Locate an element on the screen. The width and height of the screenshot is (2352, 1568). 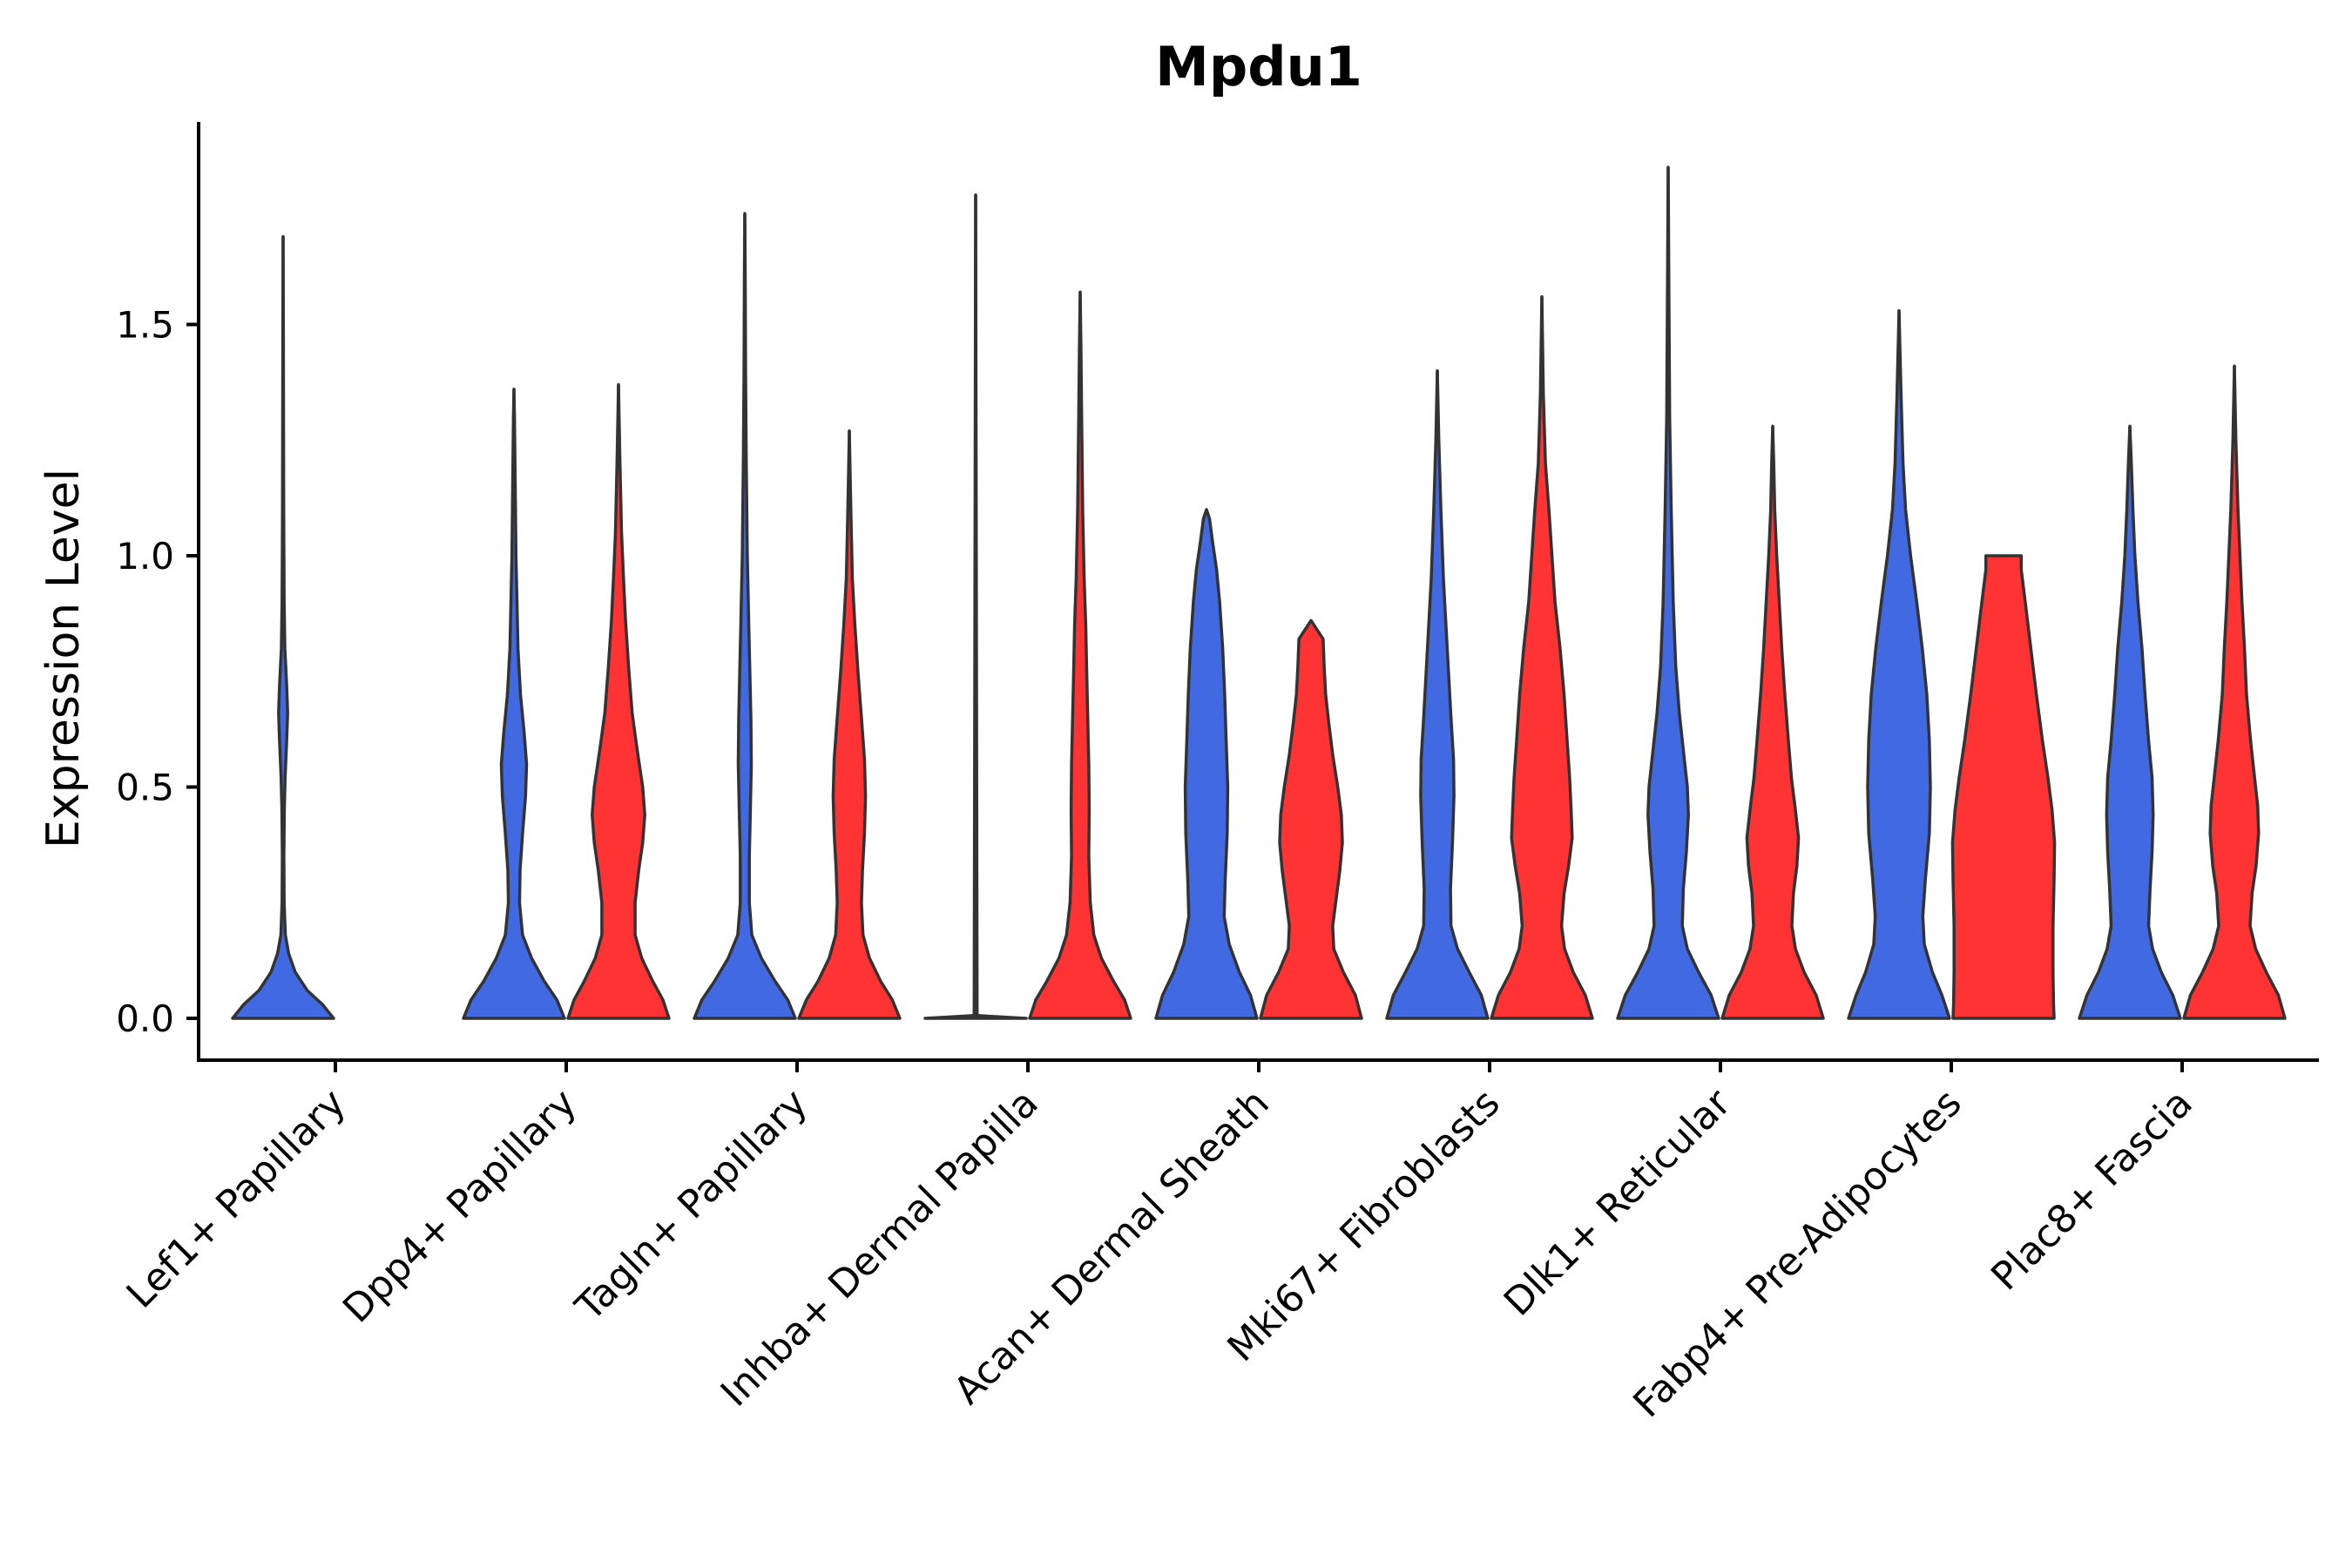
y-tick-label: 1.0 is located at coordinates (145, 556).